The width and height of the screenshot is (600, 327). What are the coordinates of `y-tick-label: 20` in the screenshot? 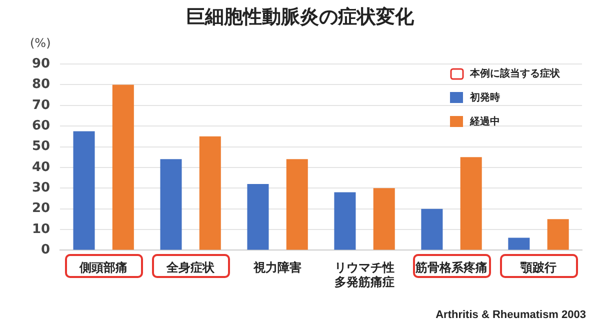 It's located at (41, 208).